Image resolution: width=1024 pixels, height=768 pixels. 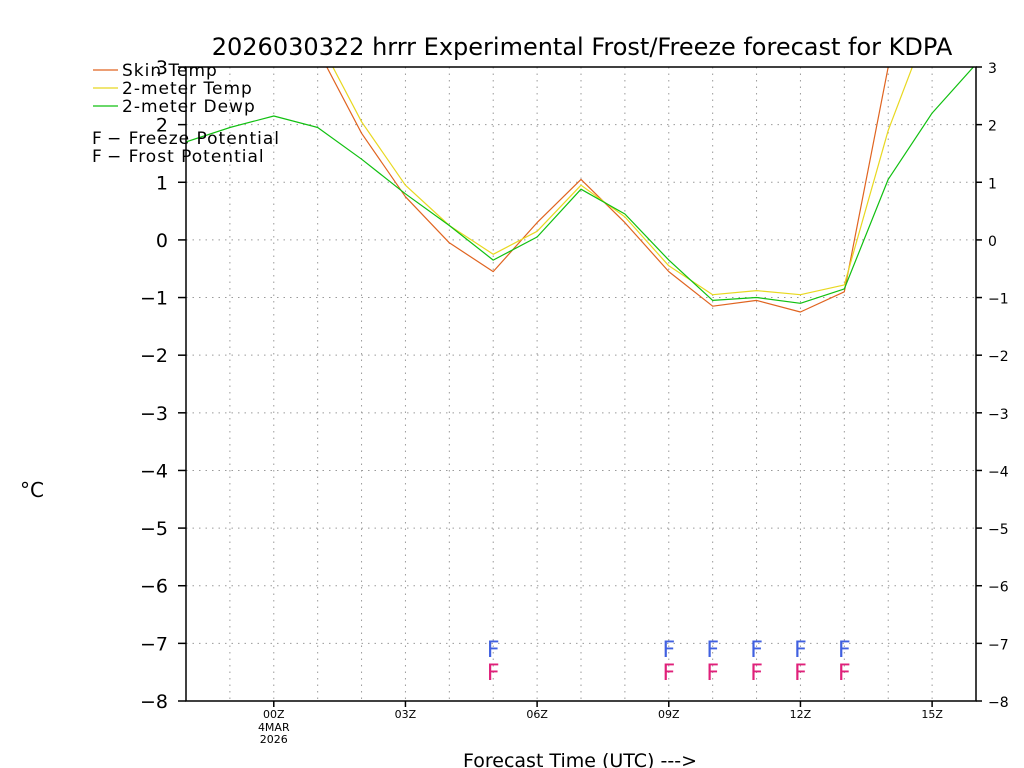 What do you see at coordinates (998, 530) in the screenshot?
I see `y-tick-label-right: −5` at bounding box center [998, 530].